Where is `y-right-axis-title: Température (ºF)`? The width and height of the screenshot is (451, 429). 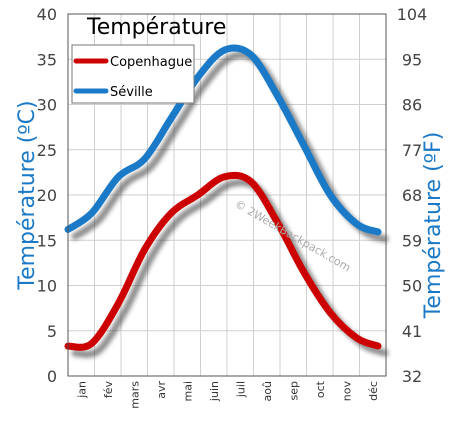
y-right-axis-title: Température (ºF) is located at coordinates (433, 226).